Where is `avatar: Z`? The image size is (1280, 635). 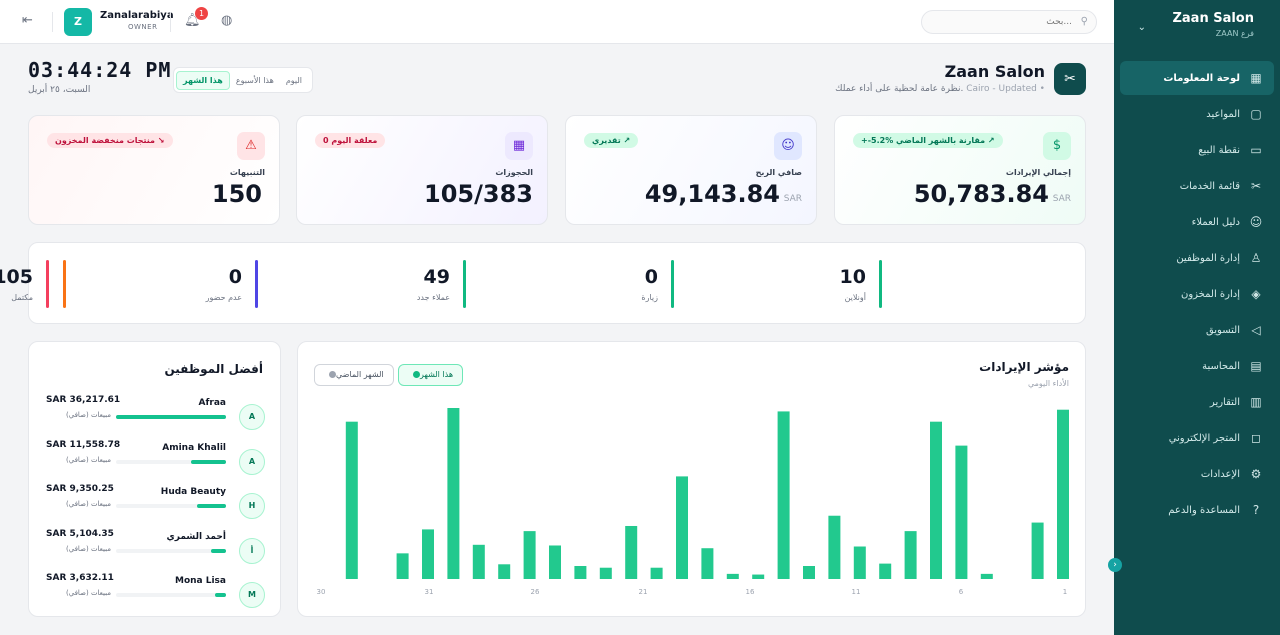 avatar: Z is located at coordinates (78, 22).